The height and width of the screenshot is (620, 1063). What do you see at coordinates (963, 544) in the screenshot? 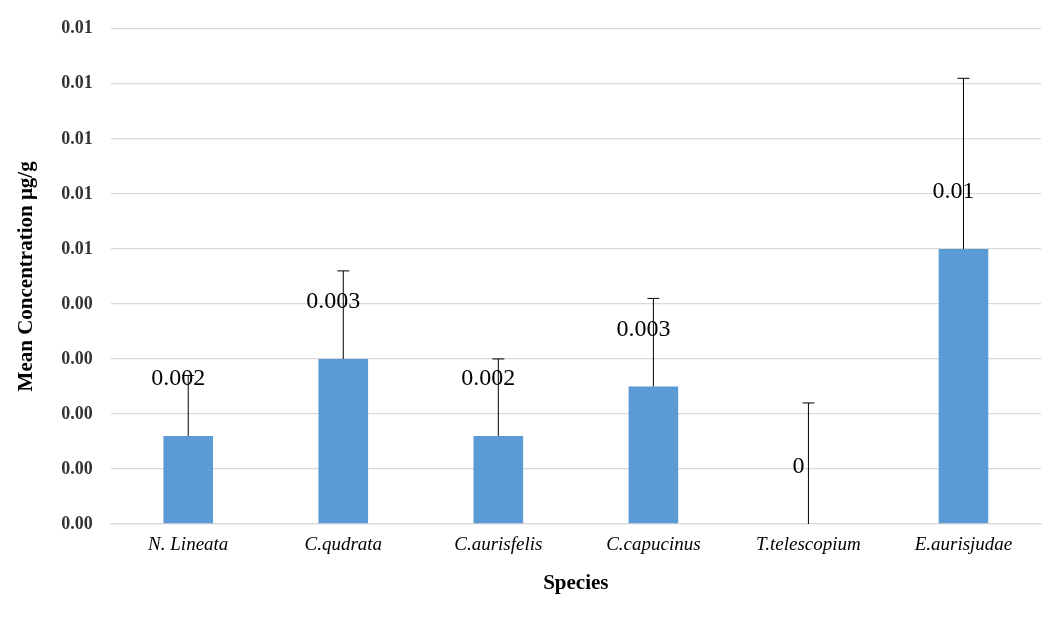
I see `x-tick-label: E.aurisjudae` at bounding box center [963, 544].